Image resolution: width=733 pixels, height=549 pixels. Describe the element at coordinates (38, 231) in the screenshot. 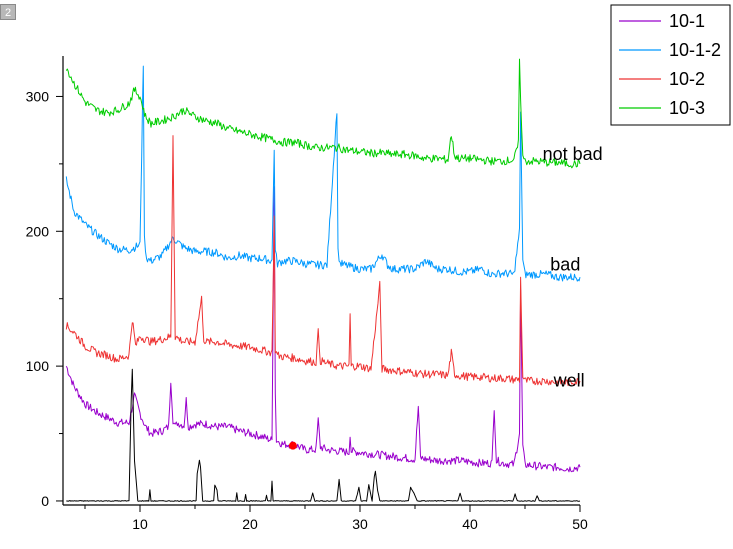

I see `y-tick-label: 200` at that location.